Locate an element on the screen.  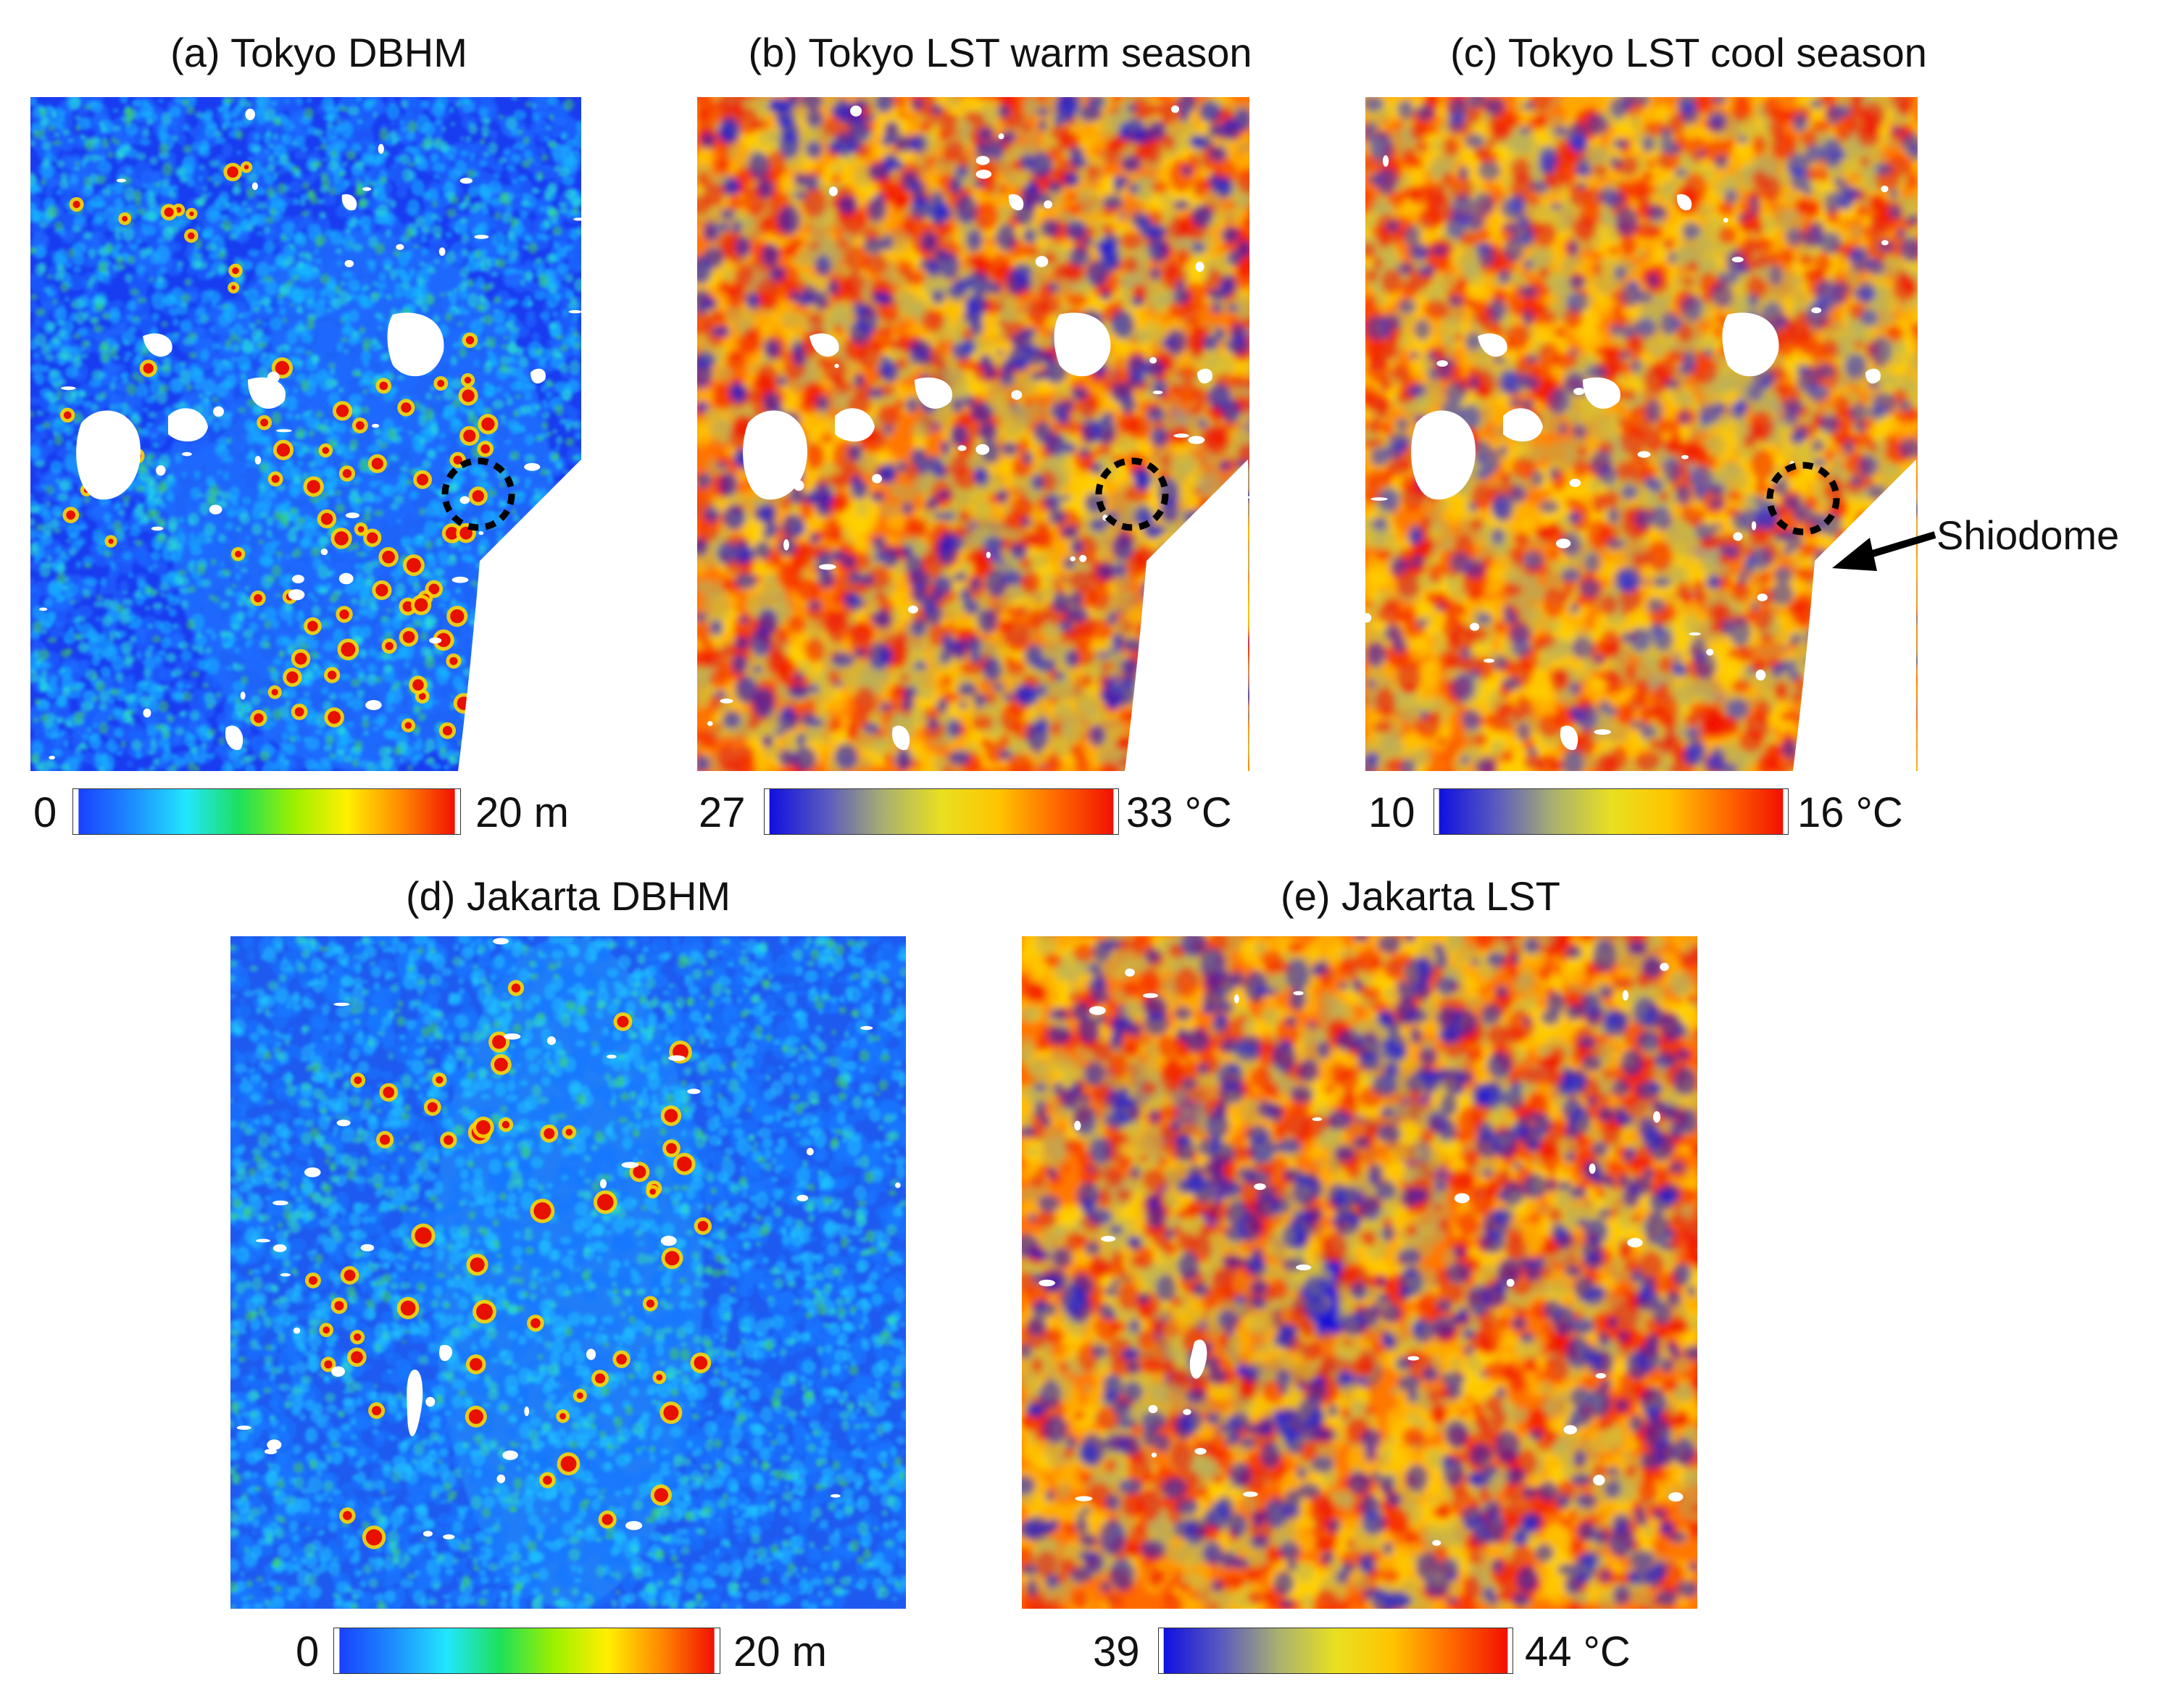
panel-e-colorbar is located at coordinates (1335, 1651).